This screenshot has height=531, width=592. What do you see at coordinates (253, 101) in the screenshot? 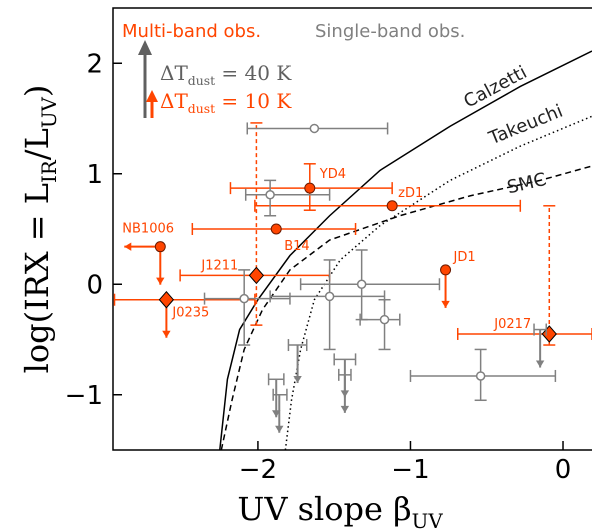
I see `label-part: = 10 K` at bounding box center [253, 101].